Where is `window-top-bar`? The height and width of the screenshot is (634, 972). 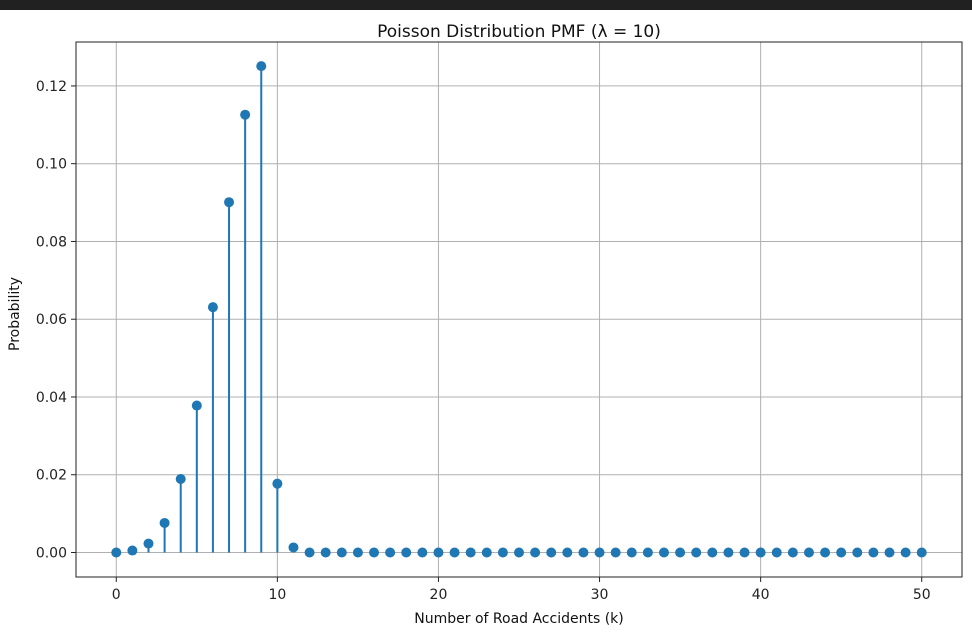
window-top-bar is located at coordinates (486, 5).